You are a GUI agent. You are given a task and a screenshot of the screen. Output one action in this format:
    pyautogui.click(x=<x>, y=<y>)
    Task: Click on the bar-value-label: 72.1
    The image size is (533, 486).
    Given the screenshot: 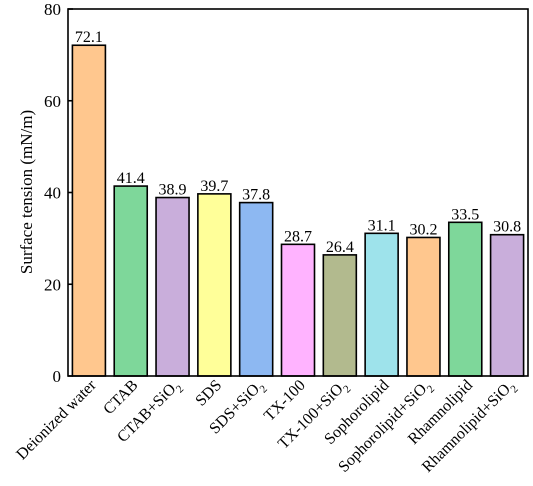 What is the action you would take?
    pyautogui.click(x=89, y=37)
    